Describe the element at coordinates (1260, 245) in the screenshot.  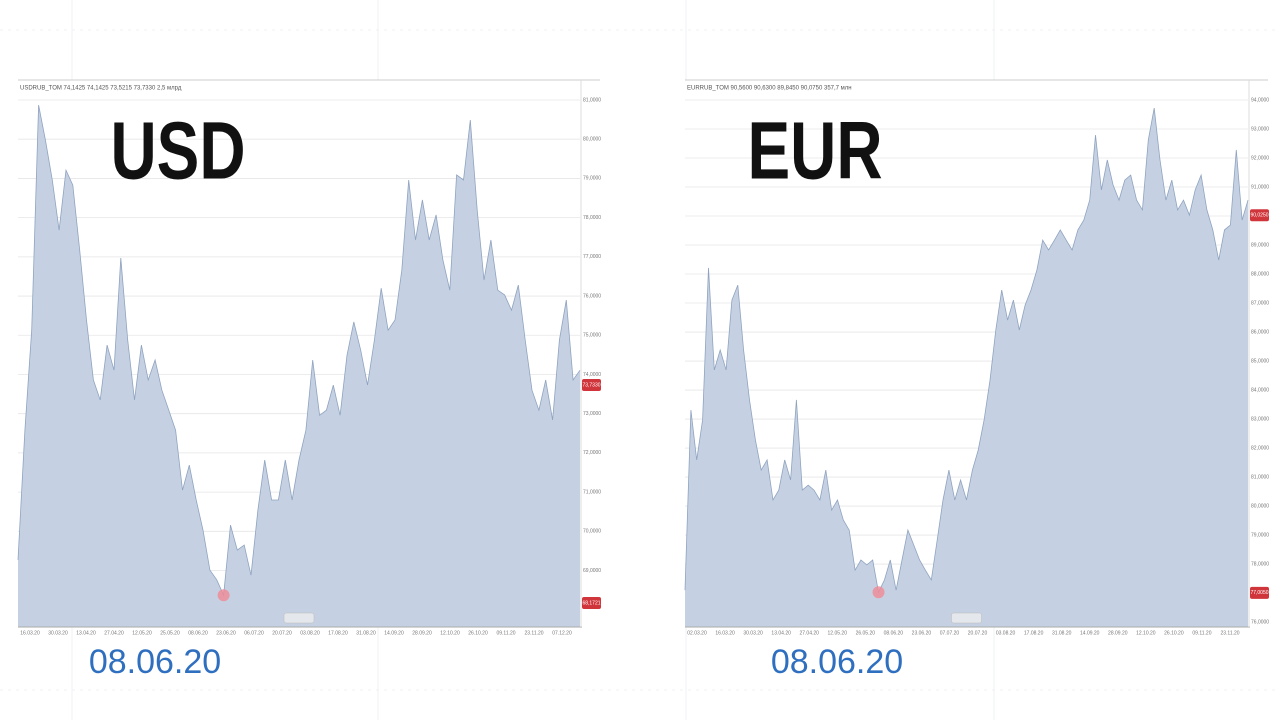
I see `y-tick-label: 89,0000` at that location.